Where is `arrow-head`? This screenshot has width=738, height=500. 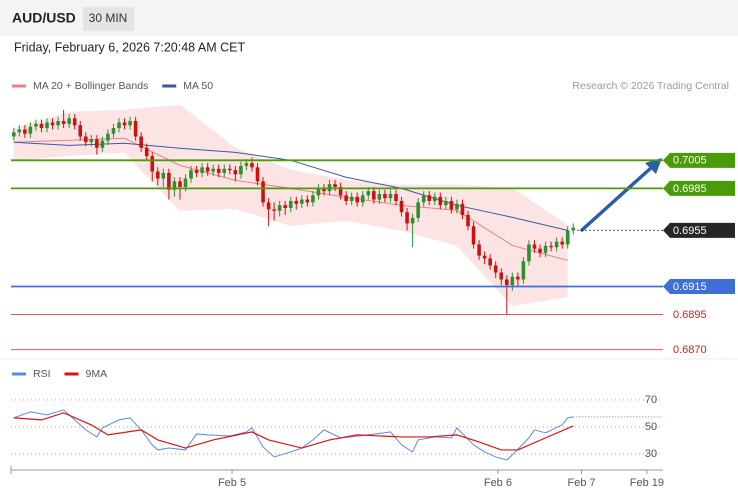 arrow-head is located at coordinates (653, 166).